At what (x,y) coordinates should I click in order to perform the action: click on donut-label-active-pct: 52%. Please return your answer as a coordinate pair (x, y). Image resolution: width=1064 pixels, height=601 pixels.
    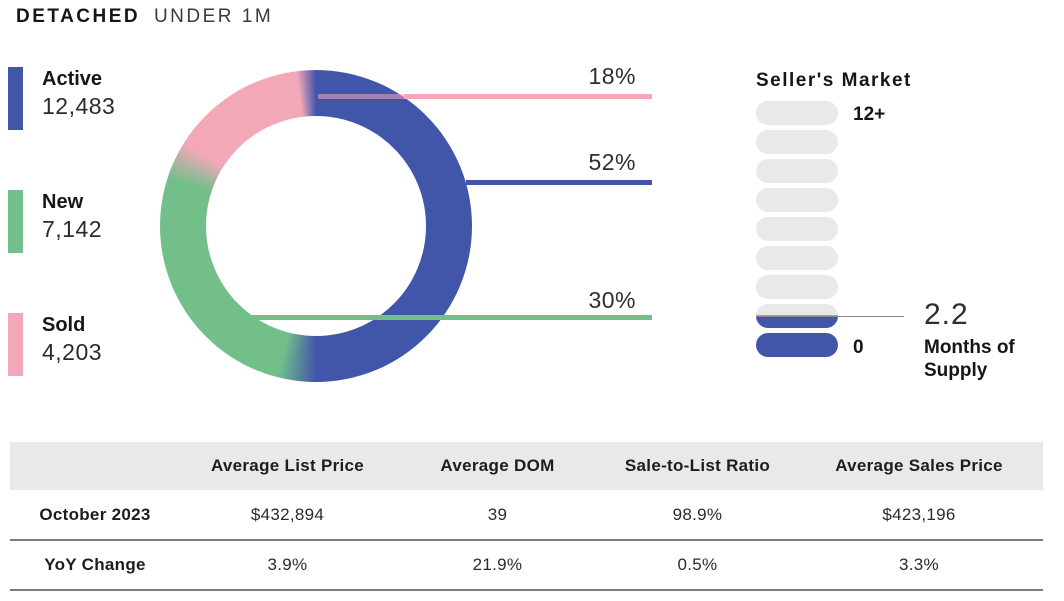
    Looking at the image, I should click on (612, 162).